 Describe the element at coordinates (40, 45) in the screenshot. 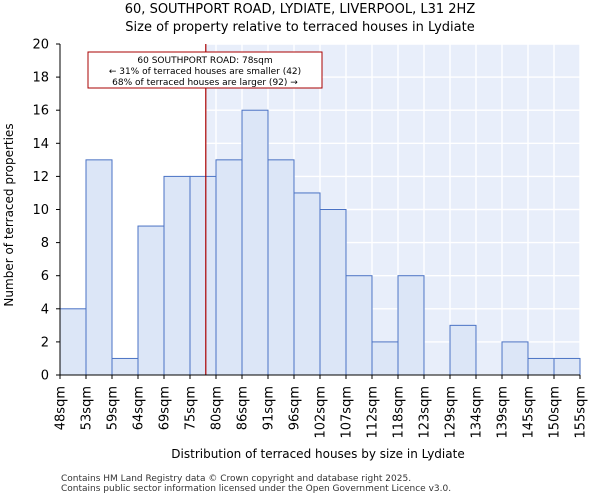

I see `y-tick-label: 20` at that location.